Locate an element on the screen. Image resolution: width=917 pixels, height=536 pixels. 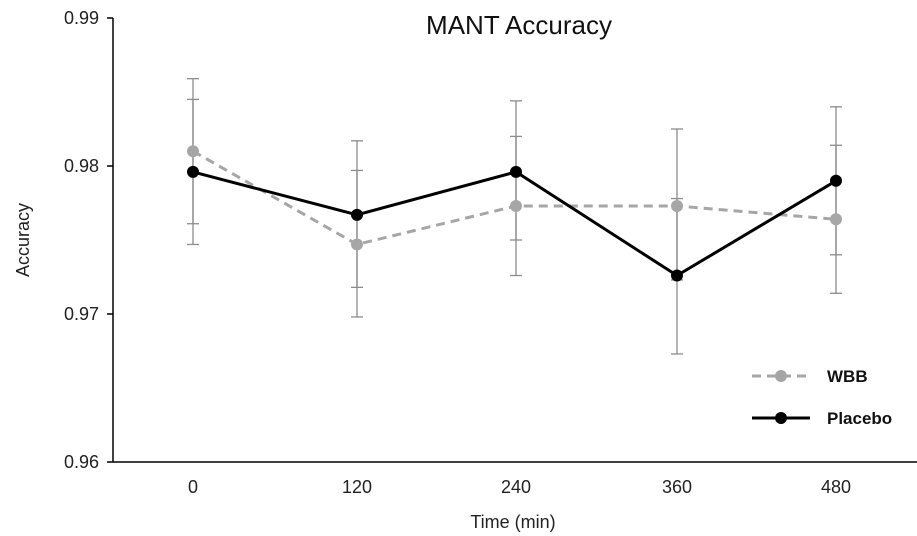
chart-title: MANT Accuracy is located at coordinates (519, 25).